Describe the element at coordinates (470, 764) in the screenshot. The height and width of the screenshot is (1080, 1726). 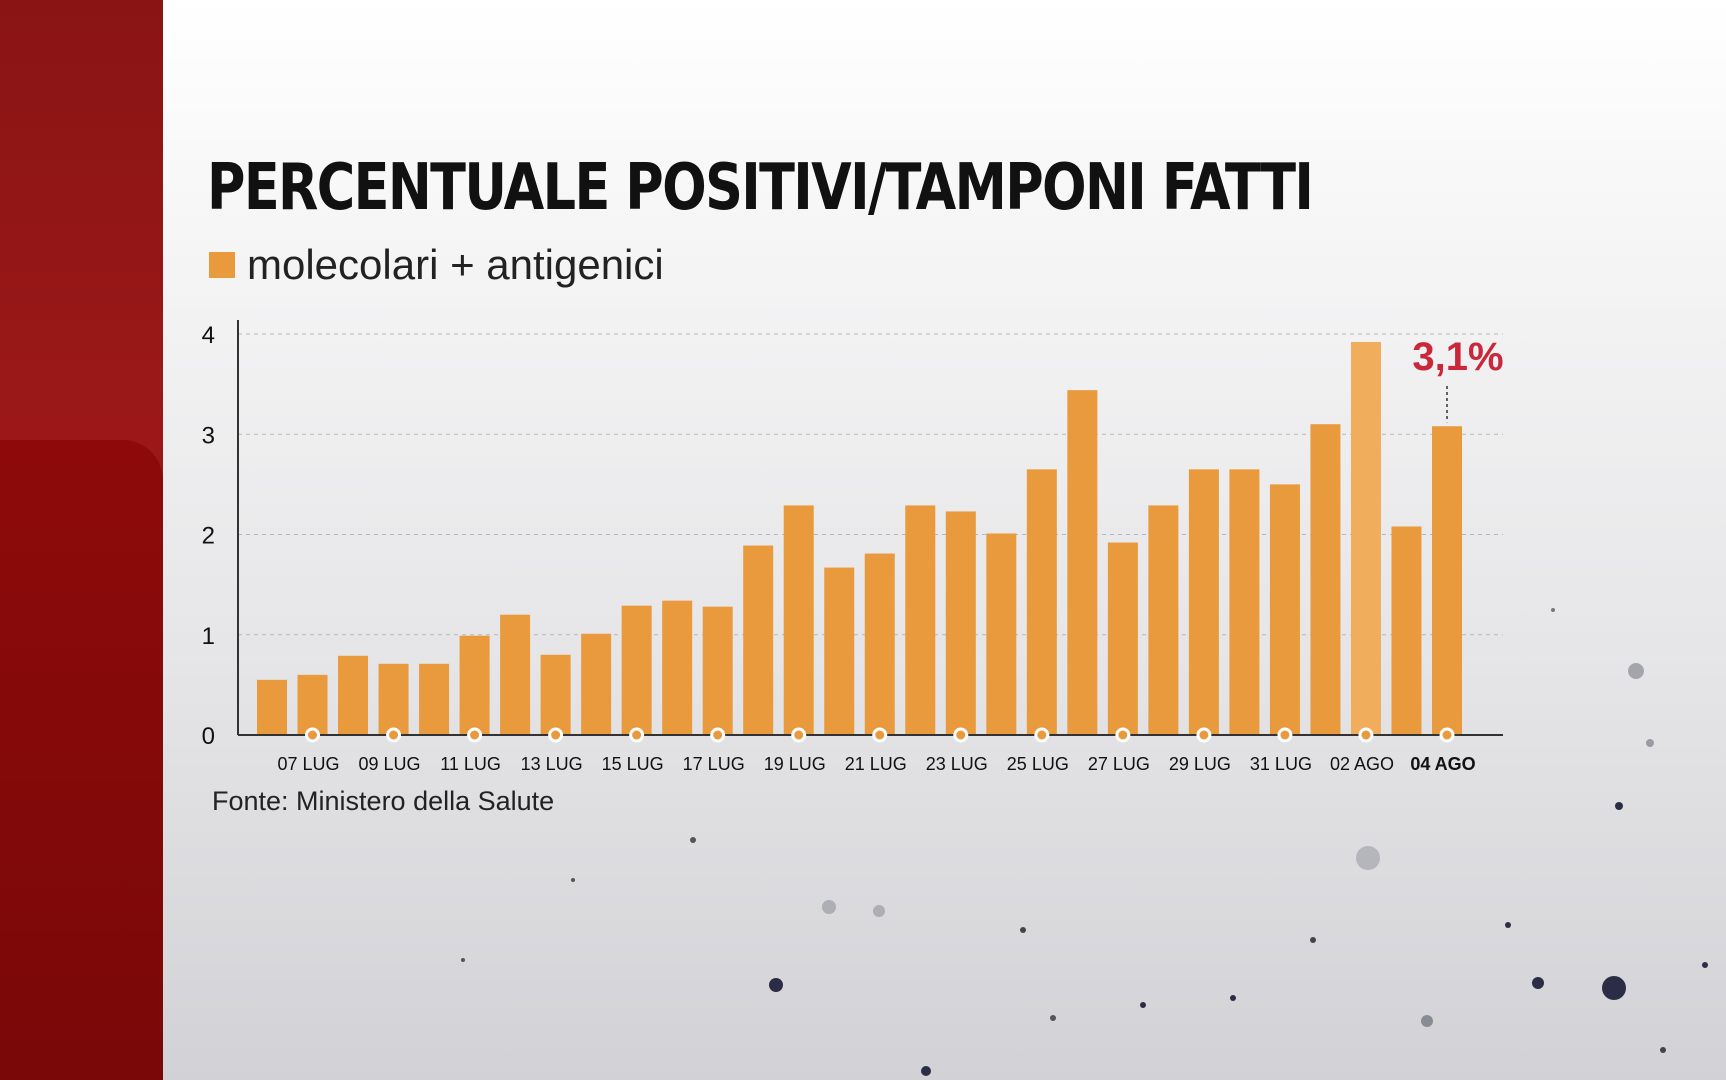
I see `x-tick-label: 11 LUG` at that location.